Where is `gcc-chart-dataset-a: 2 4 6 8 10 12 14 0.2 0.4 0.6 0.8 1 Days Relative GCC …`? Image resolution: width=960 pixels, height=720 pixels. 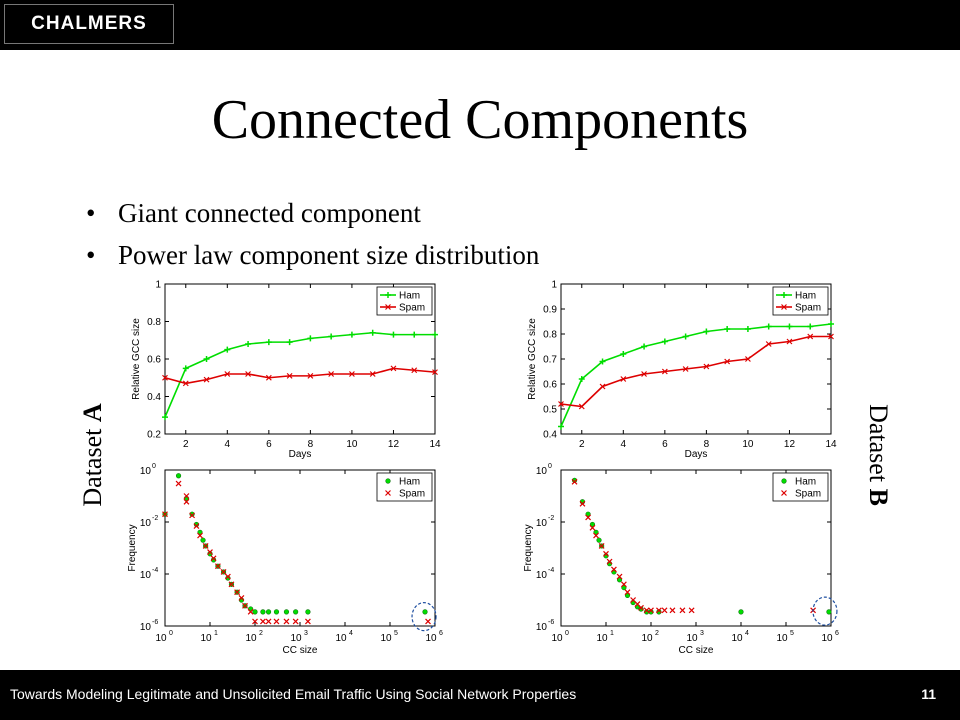 gcc-chart-dataset-a: 2 4 6 8 10 12 14 0.2 0.4 0.6 0.8 1 Days Relative GCC … is located at coordinates (286, 370).